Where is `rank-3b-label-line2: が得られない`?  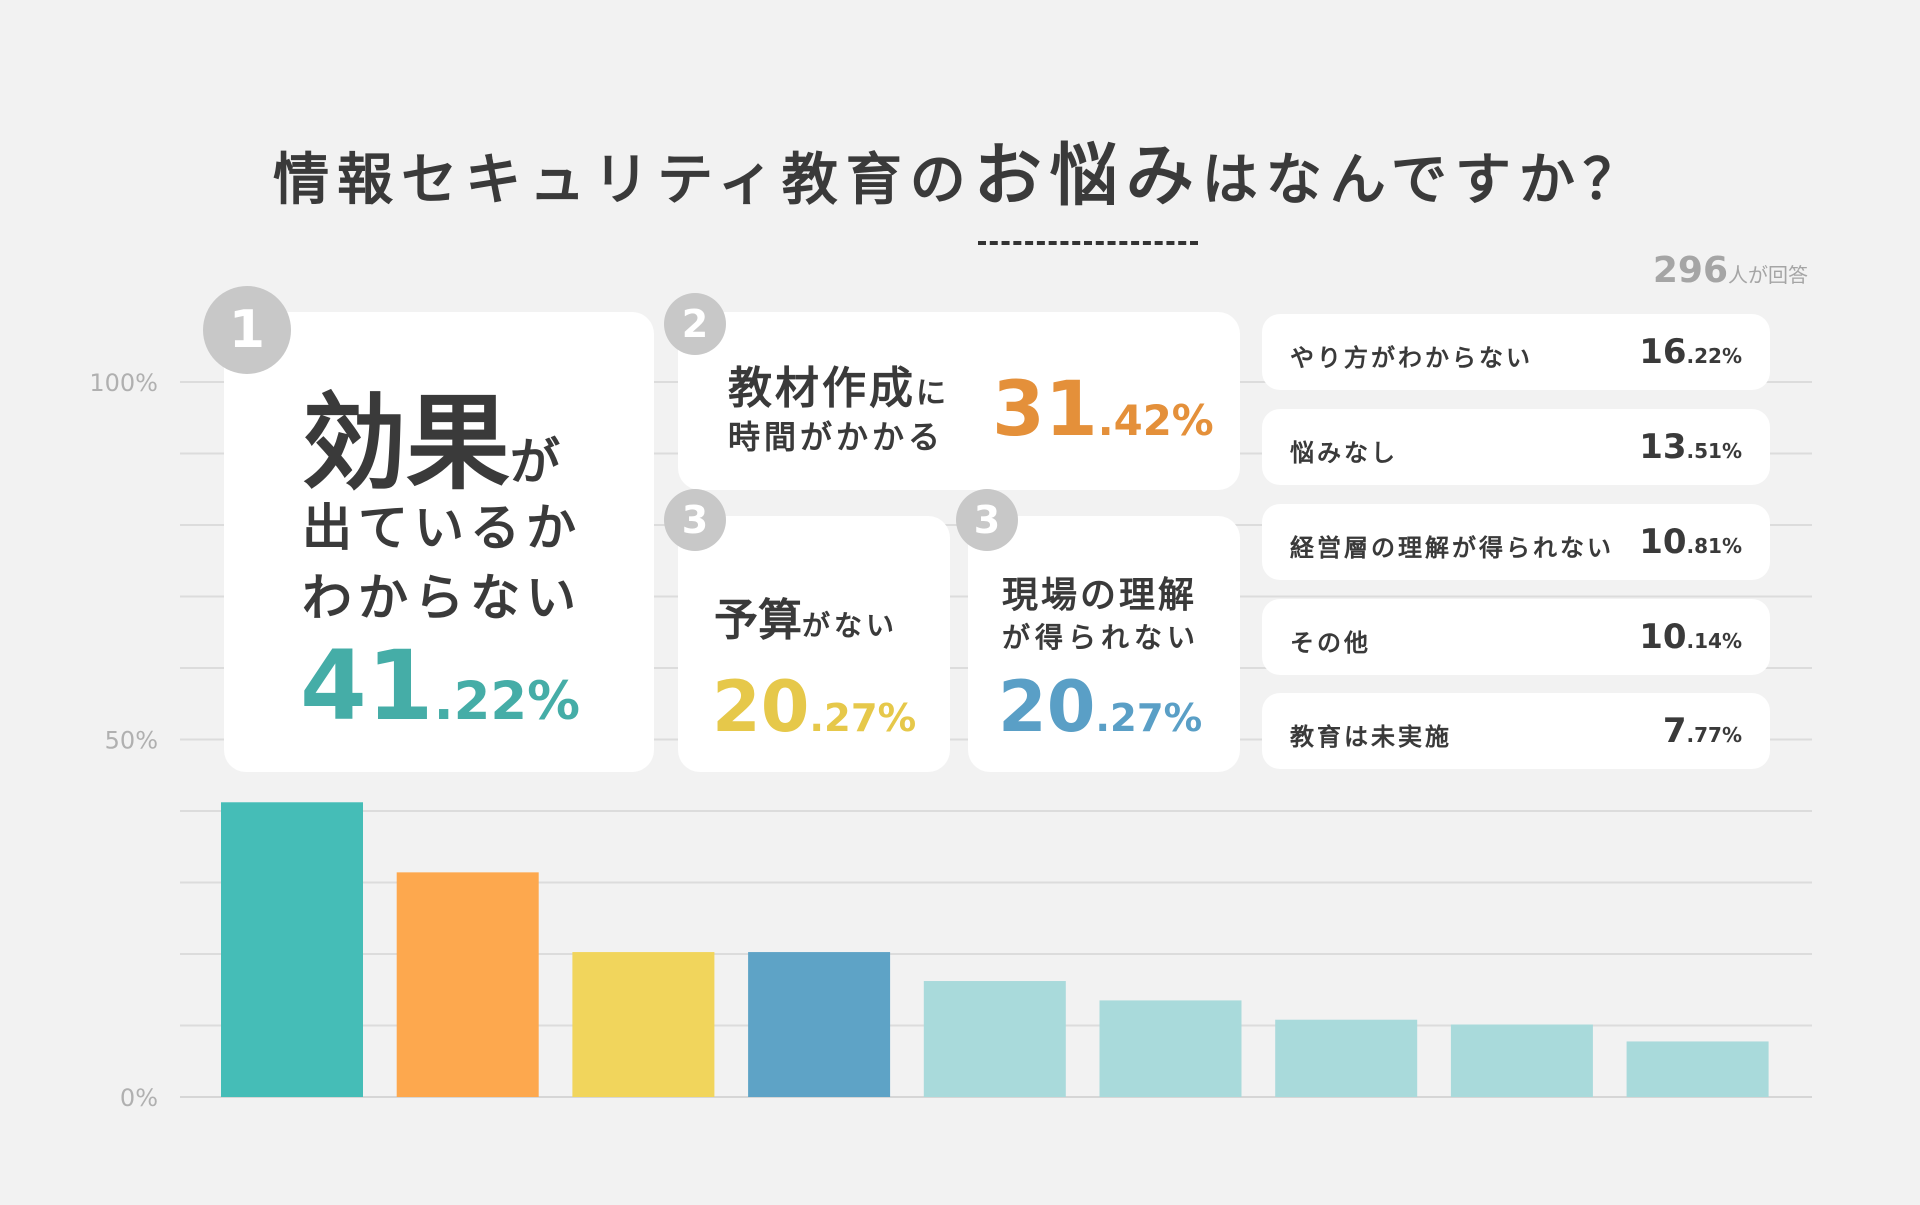
rank-3b-label-line2: が得られない is located at coordinates (1101, 637).